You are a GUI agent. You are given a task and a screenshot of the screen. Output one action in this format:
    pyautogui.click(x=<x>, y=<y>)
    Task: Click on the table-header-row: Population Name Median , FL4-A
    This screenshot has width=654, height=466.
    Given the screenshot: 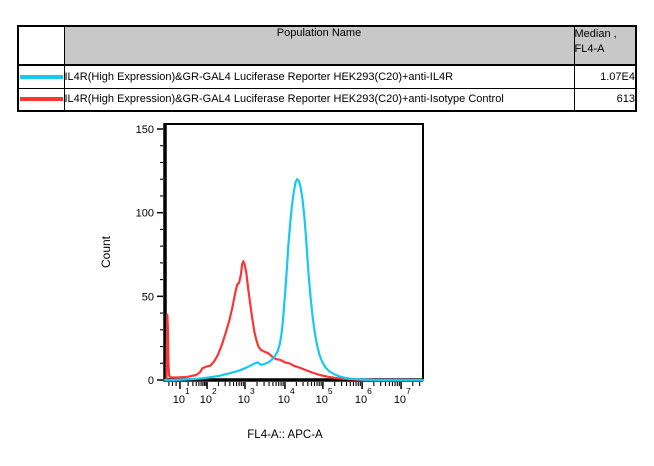 What is the action you would take?
    pyautogui.click(x=327, y=45)
    